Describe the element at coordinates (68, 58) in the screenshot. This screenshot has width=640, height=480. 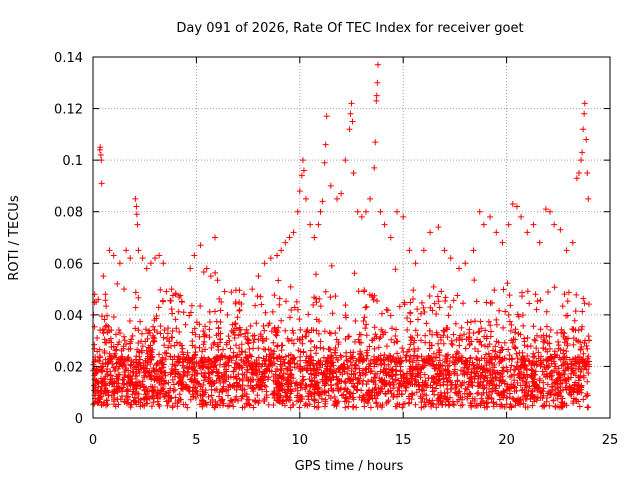
I see `y-tick-label: 0.14` at that location.